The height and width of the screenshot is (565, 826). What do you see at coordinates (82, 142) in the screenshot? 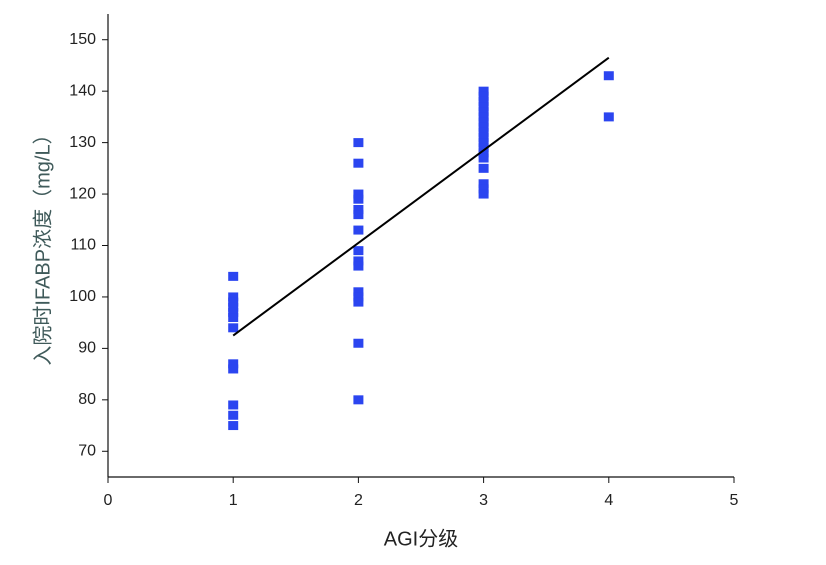
I see `y-tick-label: 130` at bounding box center [82, 142].